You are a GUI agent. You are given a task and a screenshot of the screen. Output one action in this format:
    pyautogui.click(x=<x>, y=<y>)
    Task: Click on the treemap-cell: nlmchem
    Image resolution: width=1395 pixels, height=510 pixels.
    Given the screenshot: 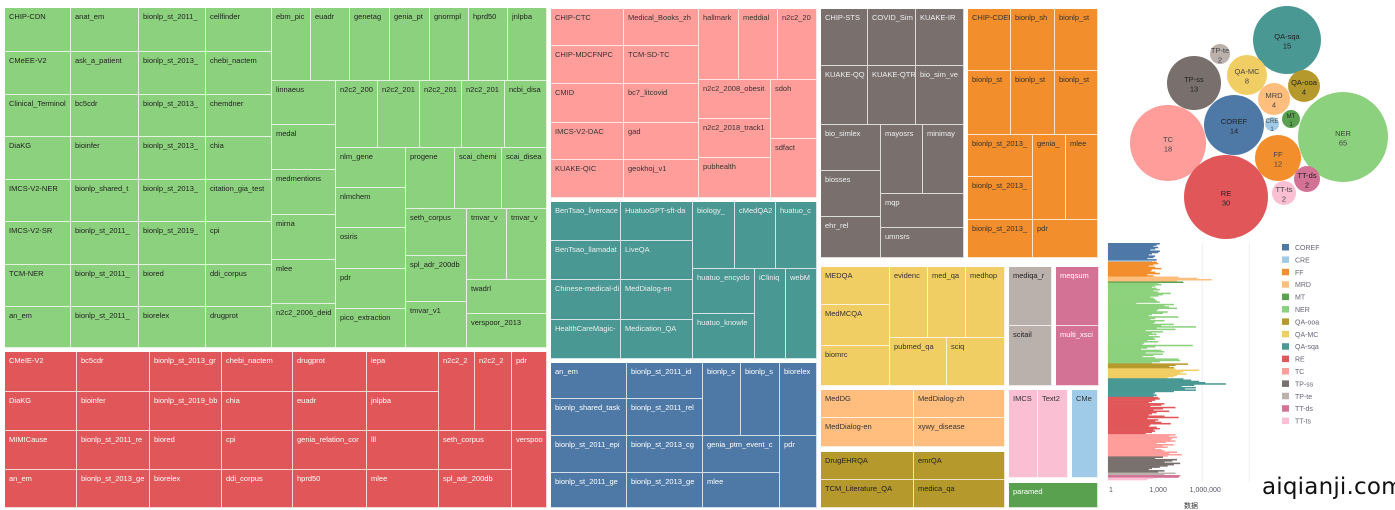 What is the action you would take?
    pyautogui.click(x=371, y=208)
    